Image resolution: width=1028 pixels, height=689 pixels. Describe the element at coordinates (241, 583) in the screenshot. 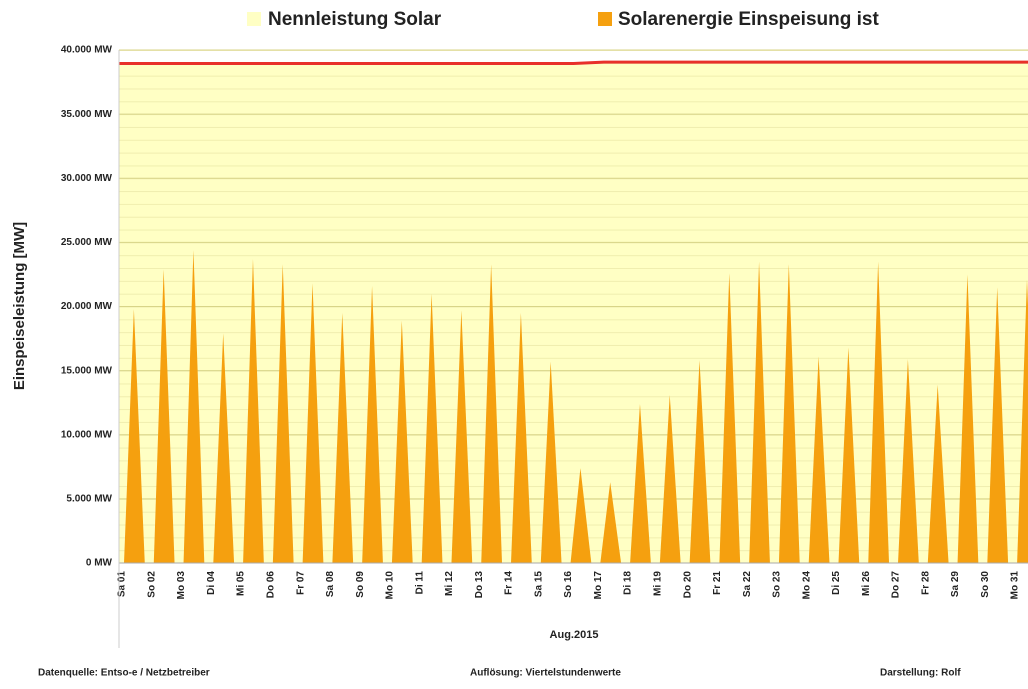

I see `x-tick-label: Mi 05` at that location.